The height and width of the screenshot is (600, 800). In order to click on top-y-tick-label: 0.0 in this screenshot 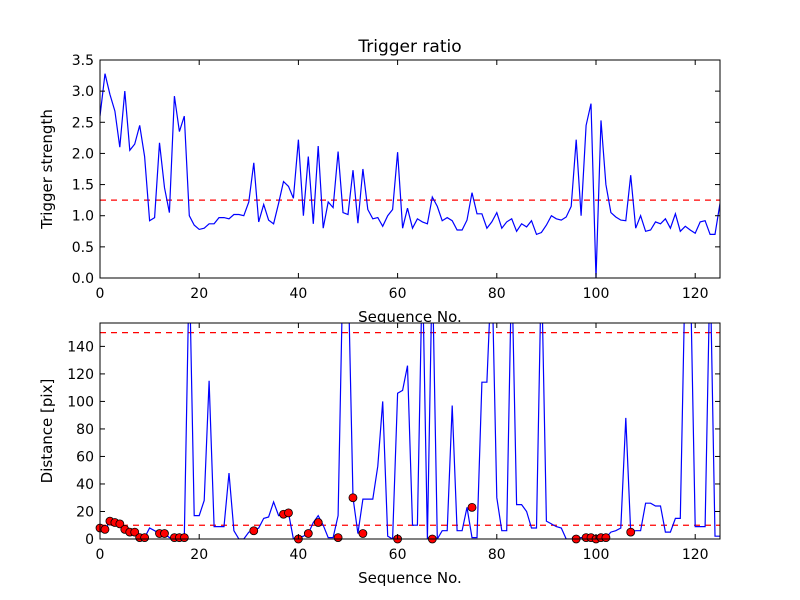, I will do `click(83, 279)`.